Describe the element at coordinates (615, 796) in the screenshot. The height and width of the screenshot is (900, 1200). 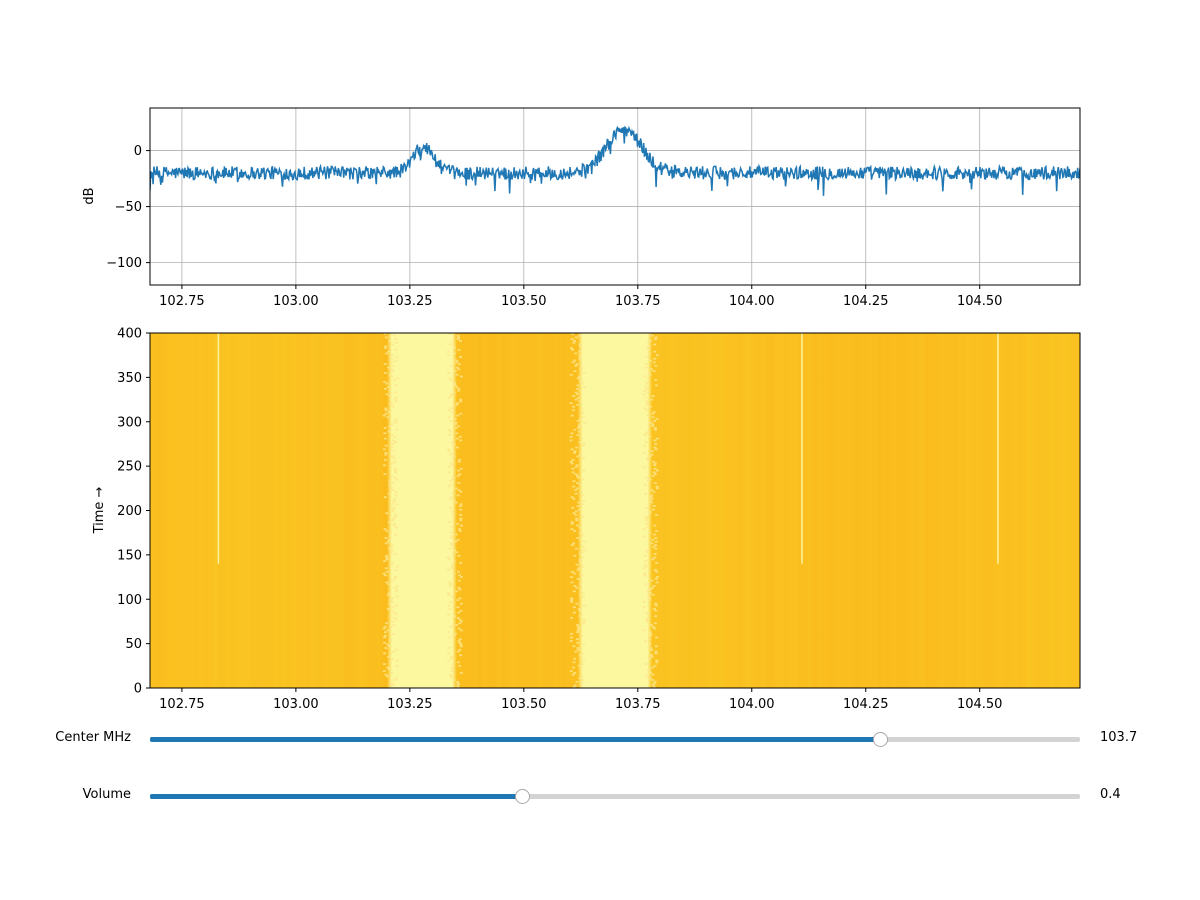
I see `volume-slider` at that location.